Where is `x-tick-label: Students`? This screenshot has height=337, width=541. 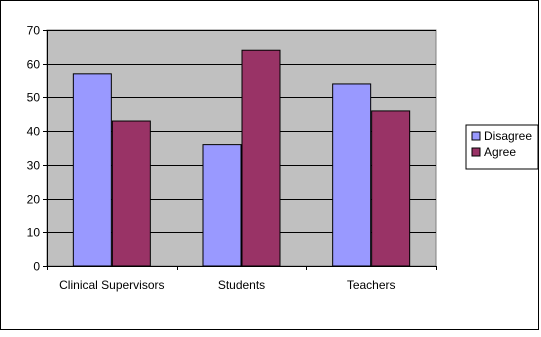
x-tick-label: Students is located at coordinates (241, 285).